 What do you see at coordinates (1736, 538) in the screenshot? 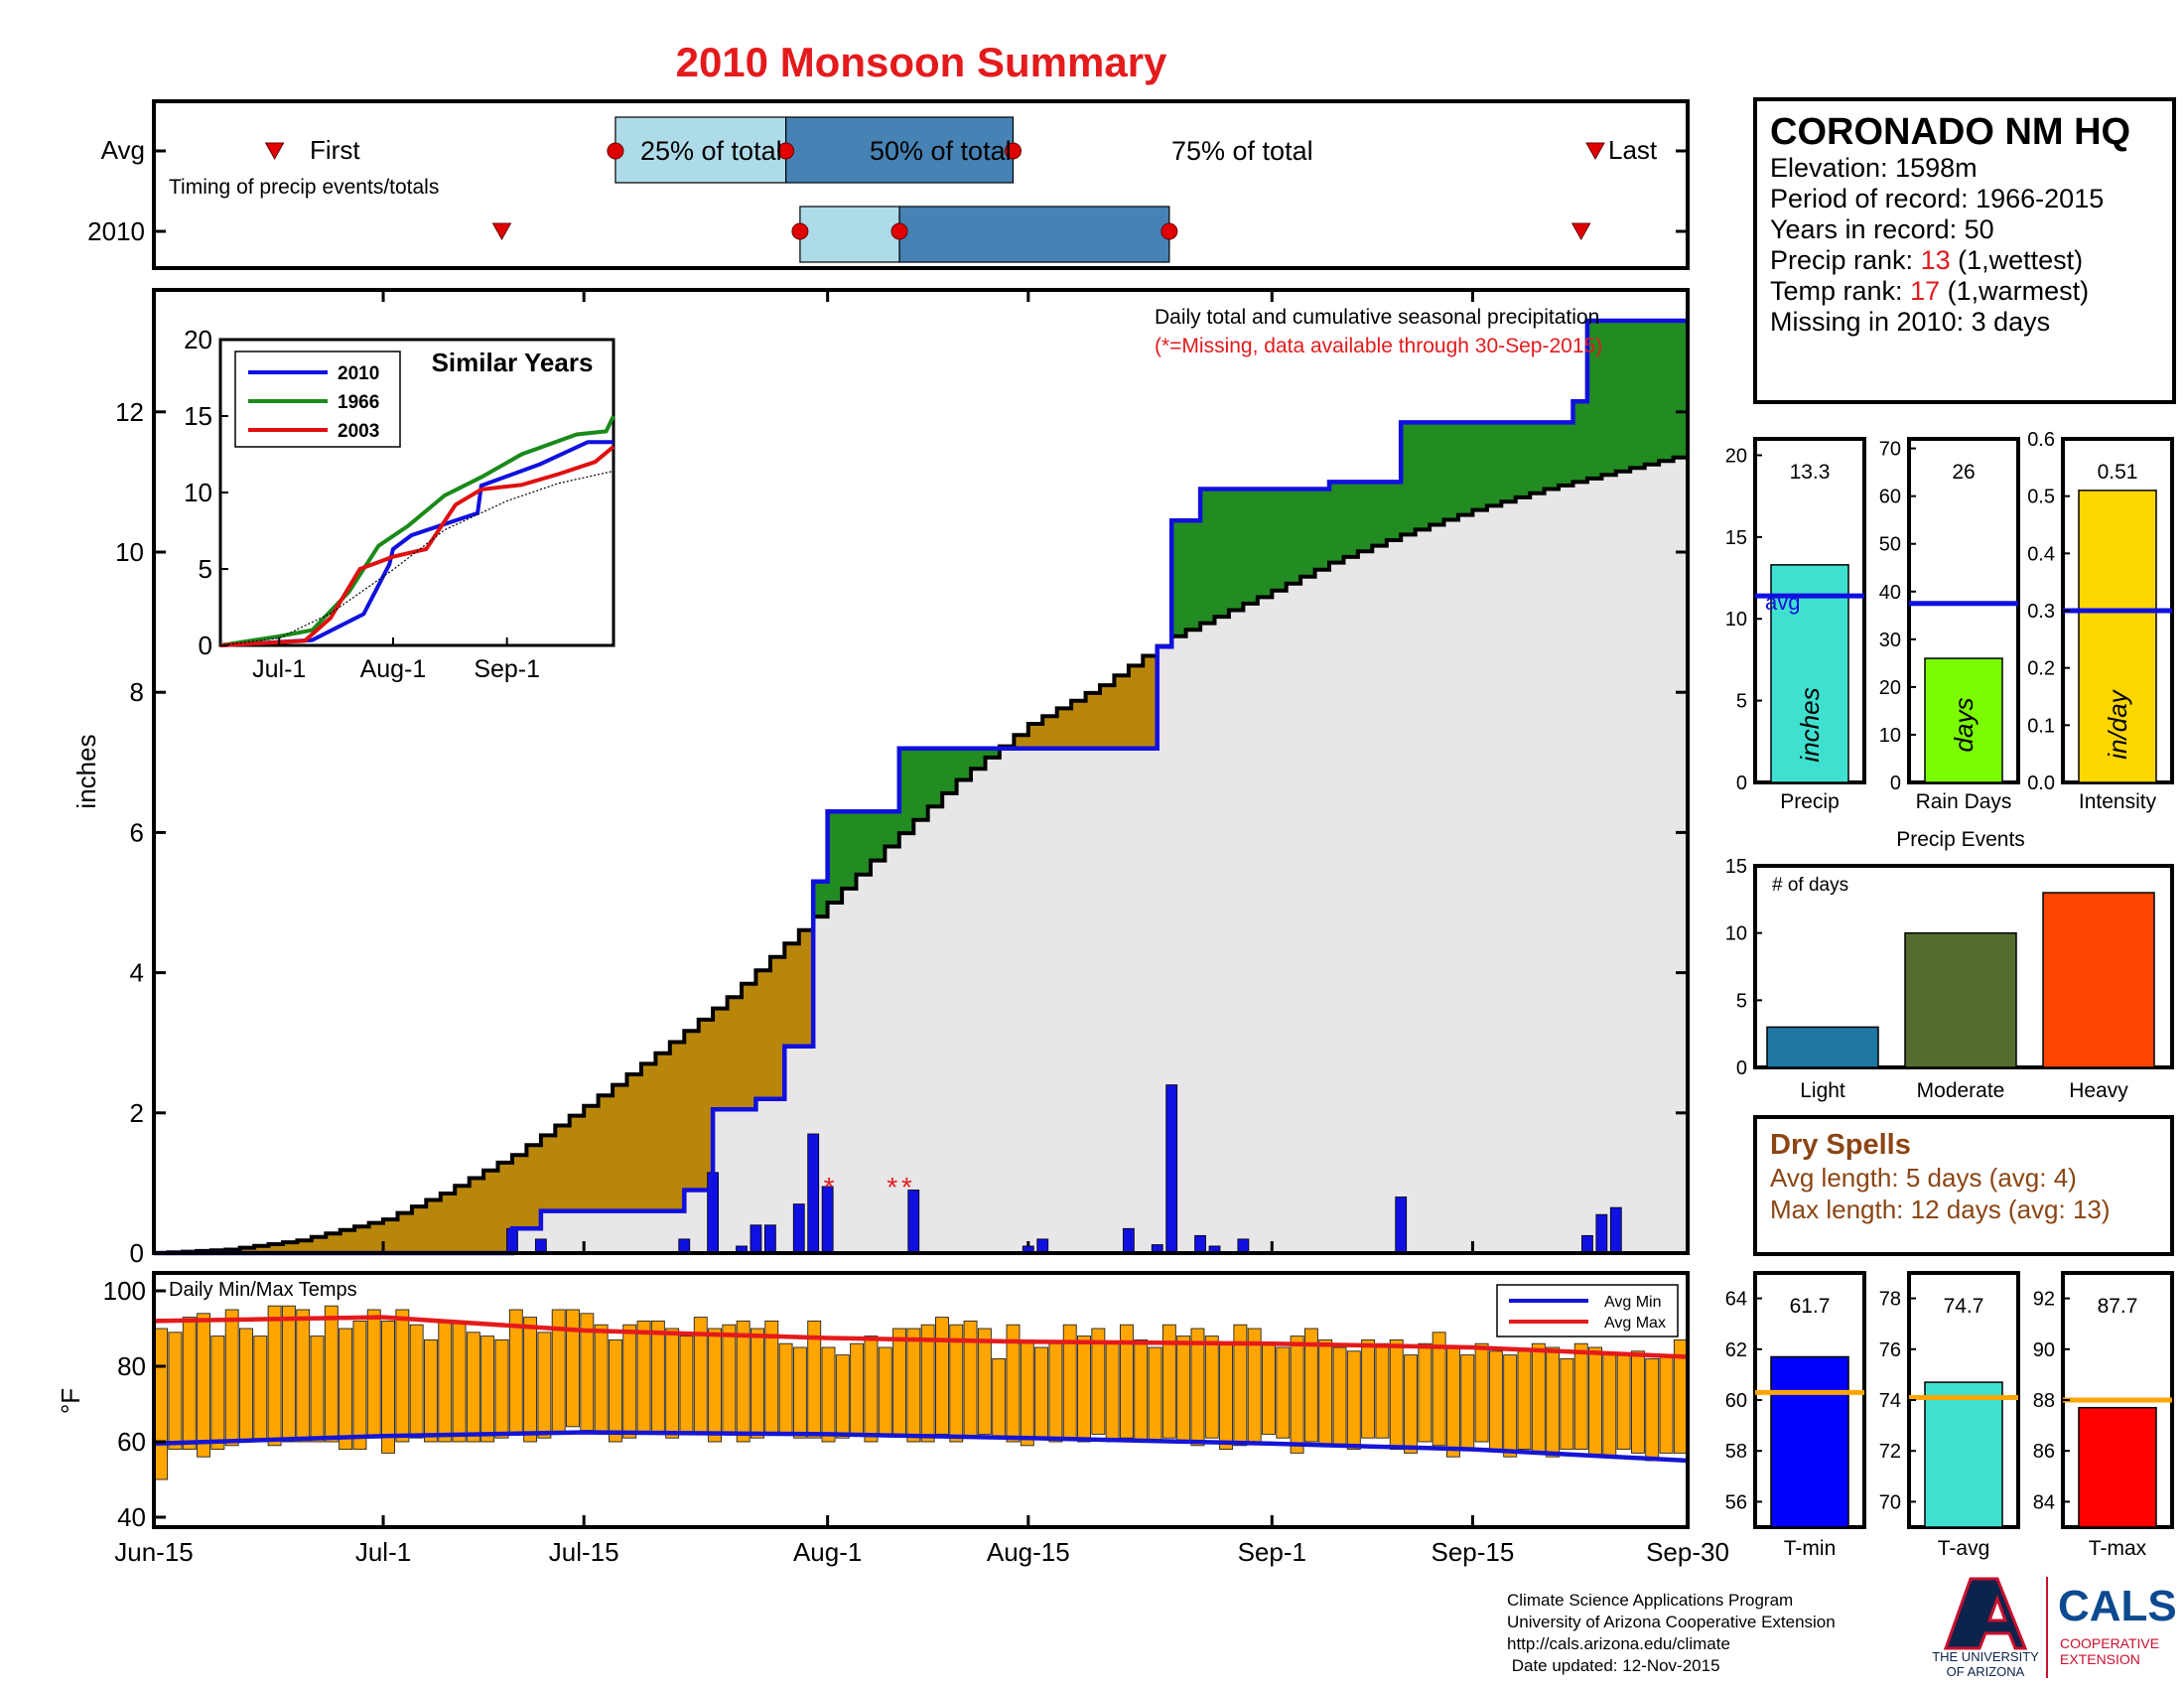
I see `precip-total-y-tick-label: 15` at bounding box center [1736, 538].